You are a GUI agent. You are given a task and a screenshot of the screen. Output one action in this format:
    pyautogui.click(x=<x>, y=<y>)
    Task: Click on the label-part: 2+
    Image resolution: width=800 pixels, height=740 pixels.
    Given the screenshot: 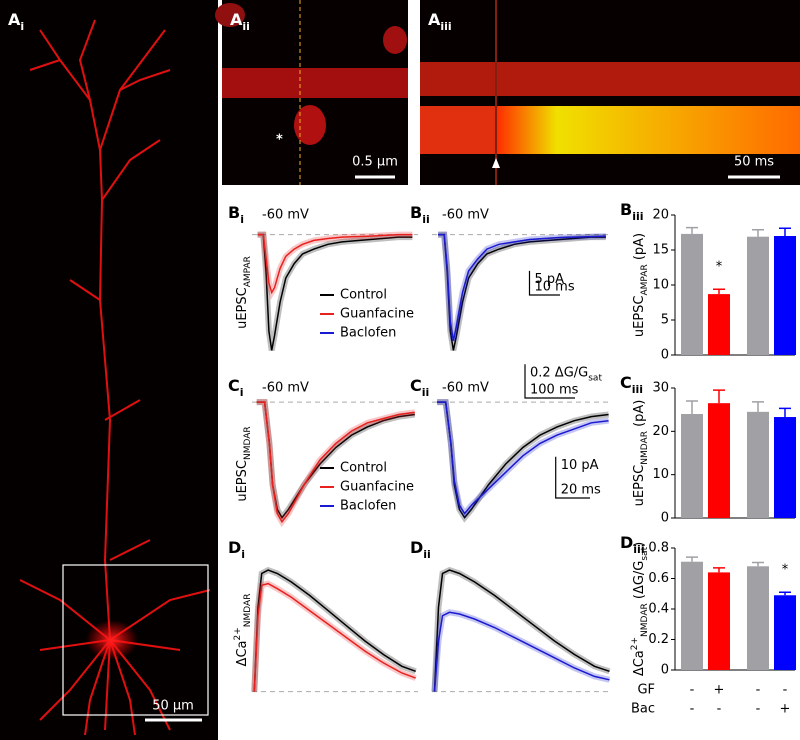 What is the action you would take?
    pyautogui.click(x=635, y=643)
    